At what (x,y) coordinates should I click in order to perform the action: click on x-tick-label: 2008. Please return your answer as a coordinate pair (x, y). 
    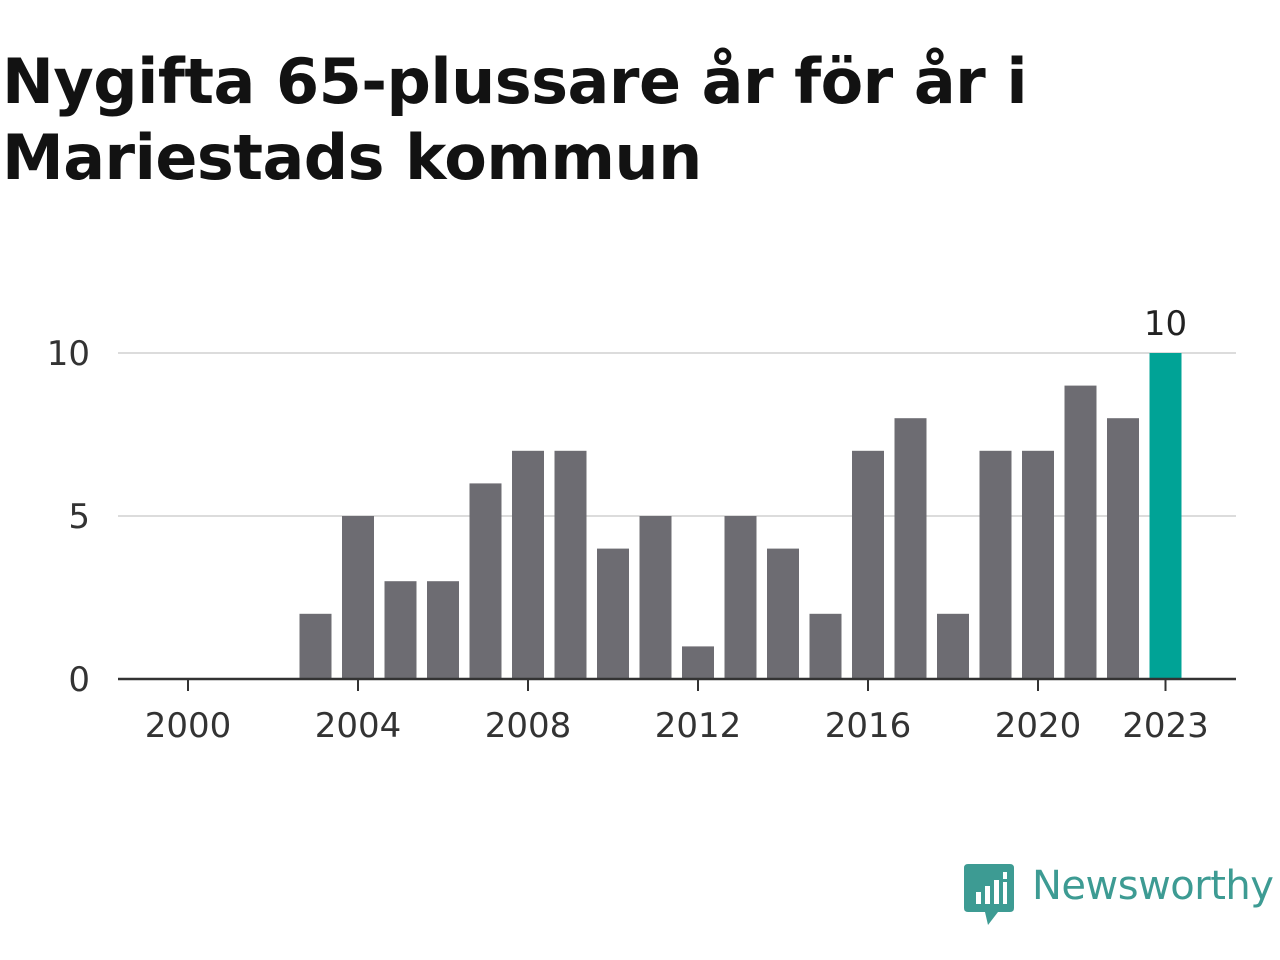
    Looking at the image, I should click on (528, 726).